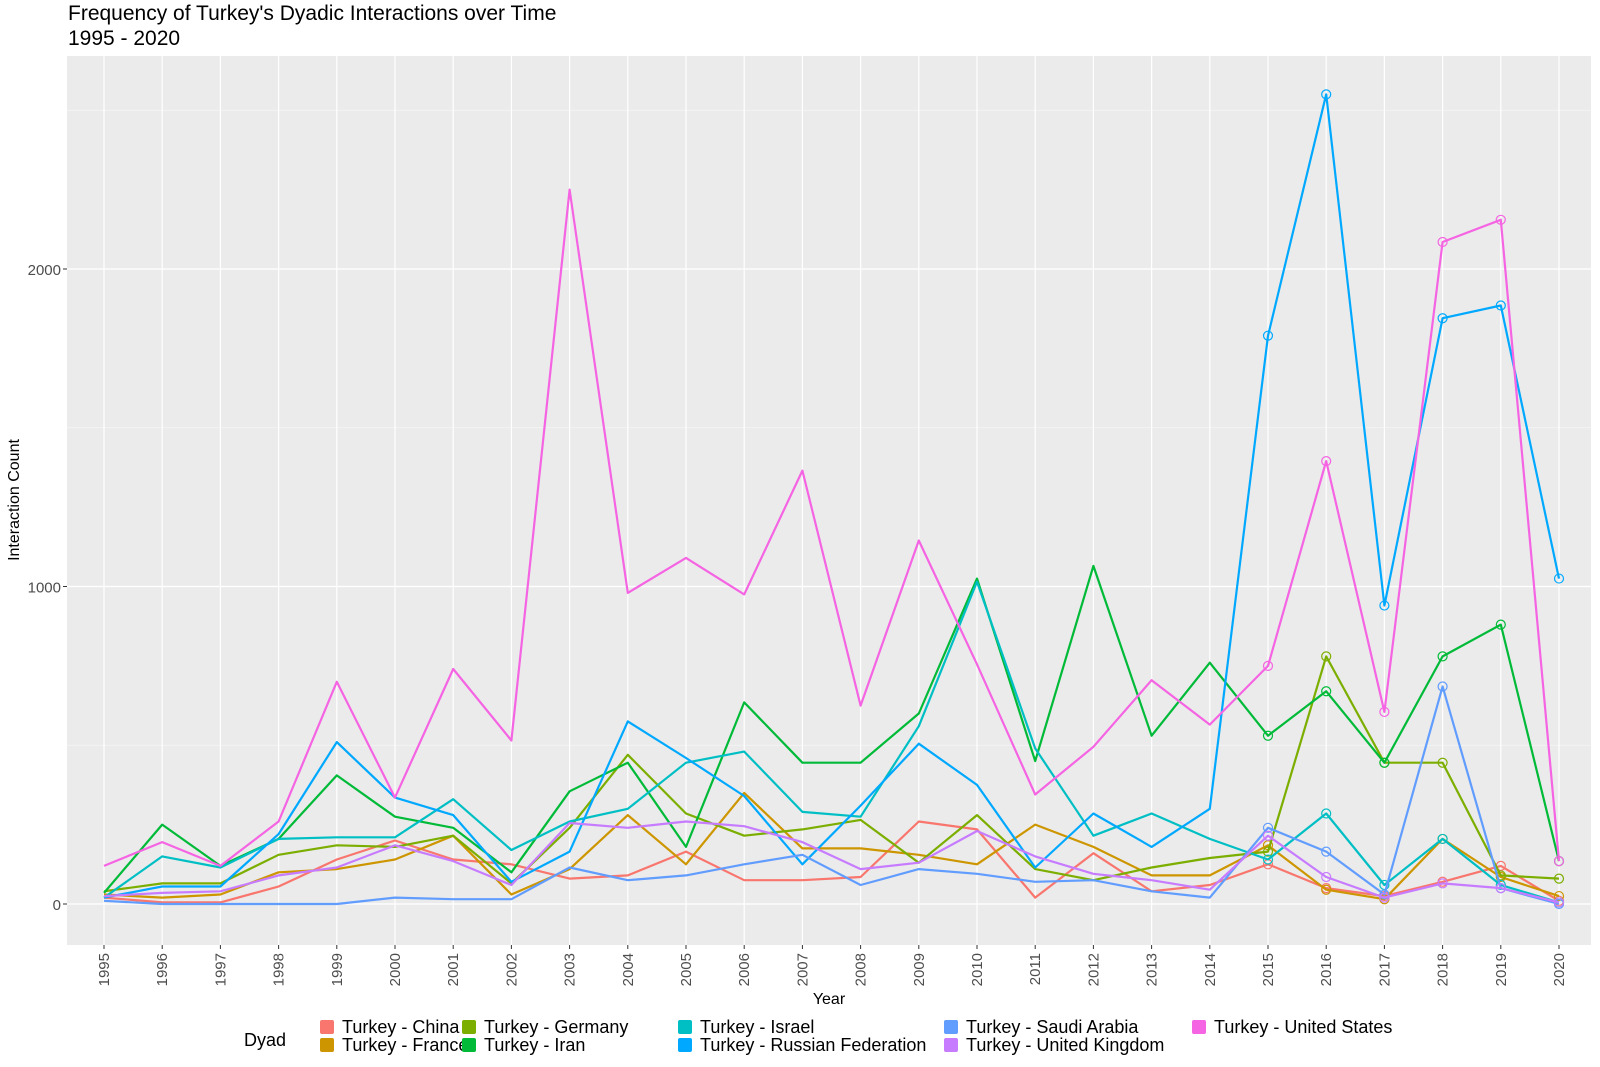 The image size is (1600, 1067). I want to click on x-tick-label: 2005, so click(686, 969).